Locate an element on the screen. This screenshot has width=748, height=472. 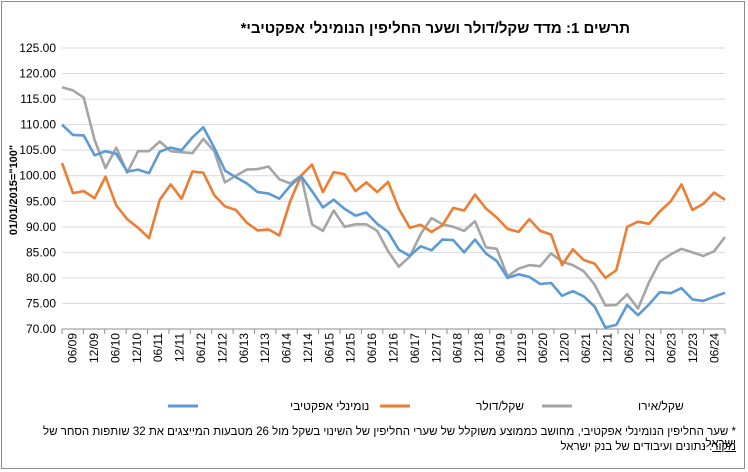
y-tick-label: 75.00 is located at coordinates (41, 303).